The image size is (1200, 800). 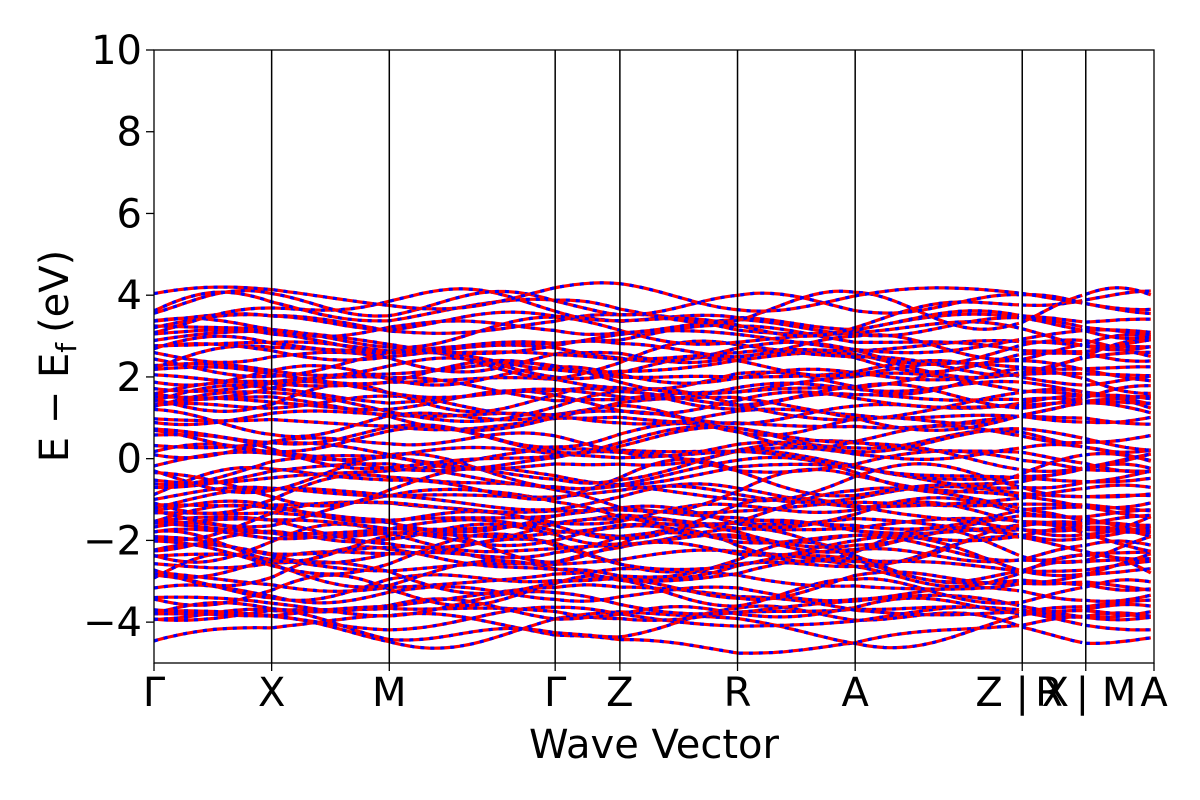 I want to click on x-axis-title: Wave Vector, so click(x=654, y=745).